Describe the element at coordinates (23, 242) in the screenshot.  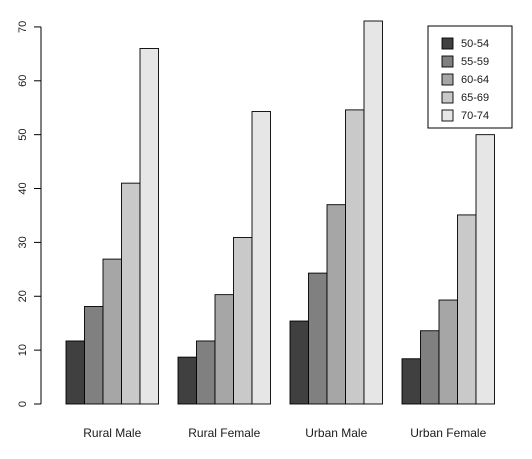
I see `y-tick-label: 30` at that location.